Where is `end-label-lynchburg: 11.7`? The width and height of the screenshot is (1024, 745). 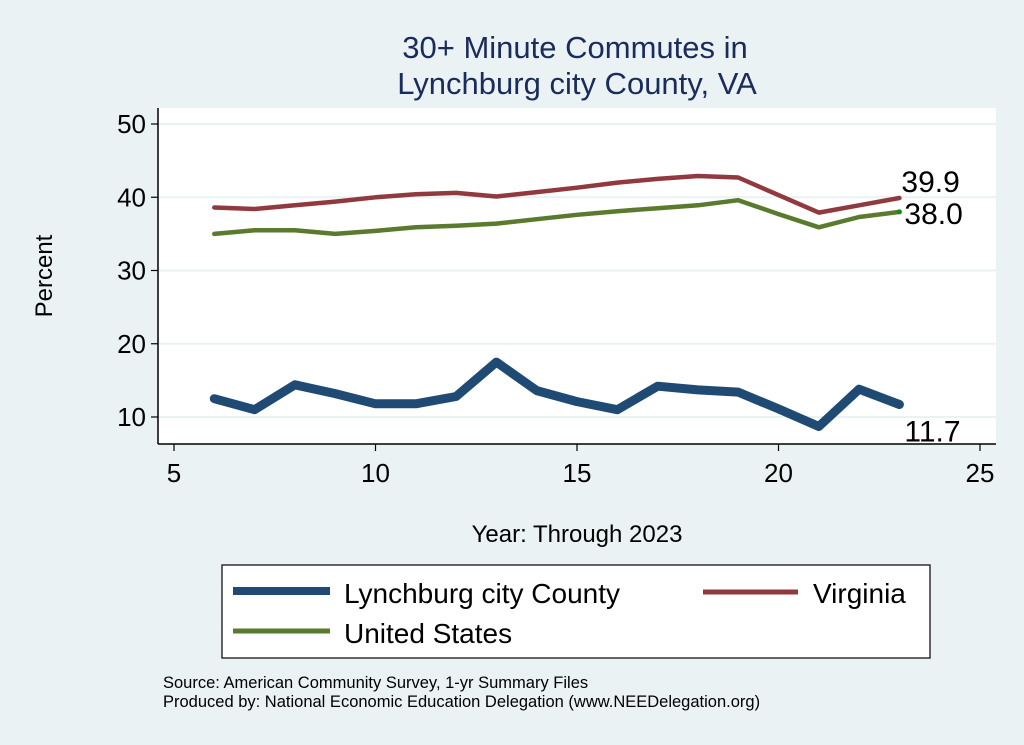 end-label-lynchburg: 11.7 is located at coordinates (932, 432).